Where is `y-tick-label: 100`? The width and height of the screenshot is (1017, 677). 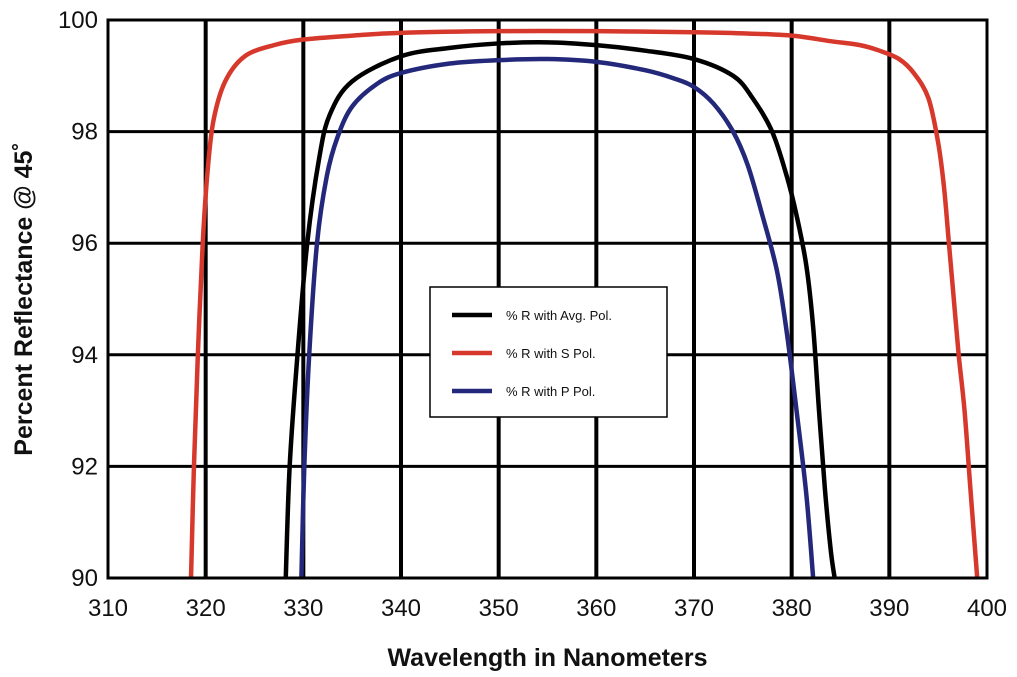
y-tick-label: 100 is located at coordinates (78, 20).